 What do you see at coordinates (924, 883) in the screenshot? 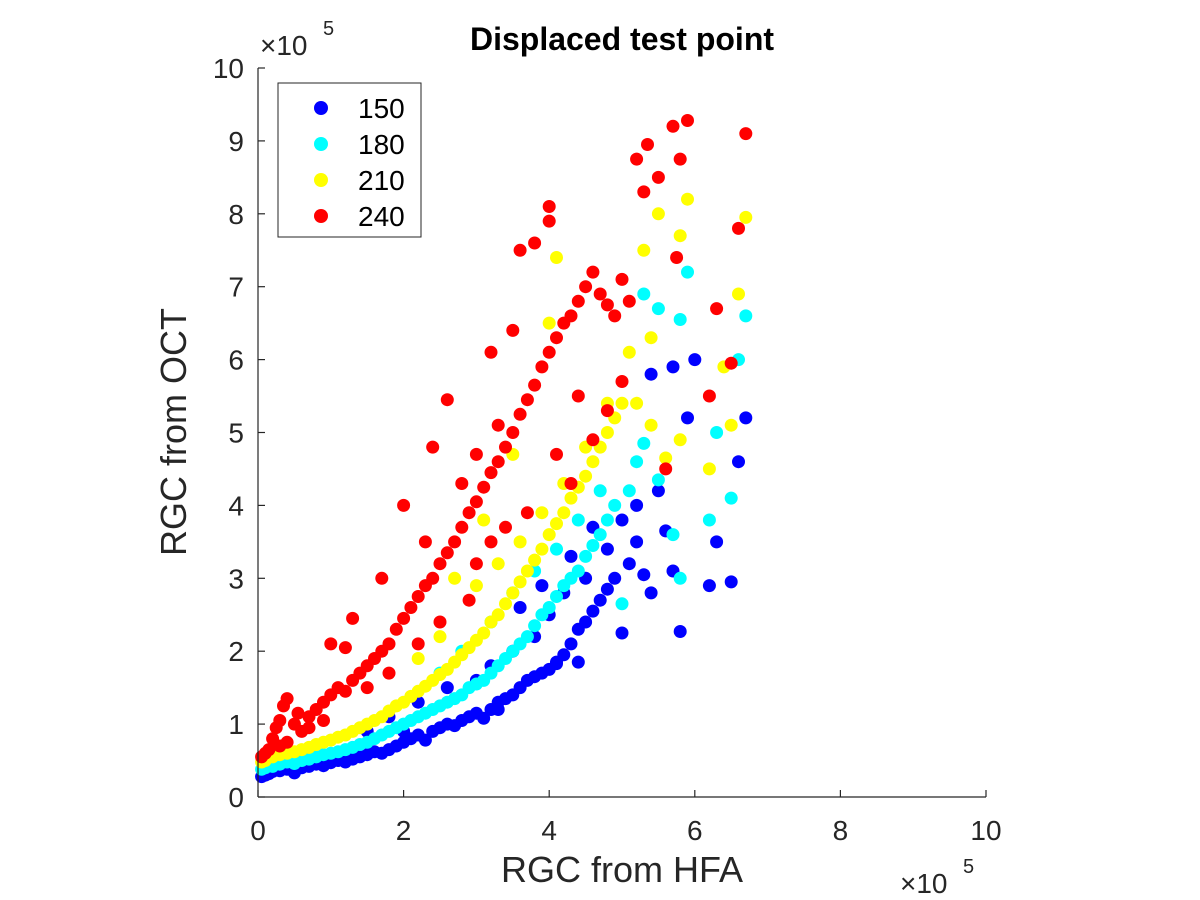
I see `x-exponent-base: ×10` at bounding box center [924, 883].